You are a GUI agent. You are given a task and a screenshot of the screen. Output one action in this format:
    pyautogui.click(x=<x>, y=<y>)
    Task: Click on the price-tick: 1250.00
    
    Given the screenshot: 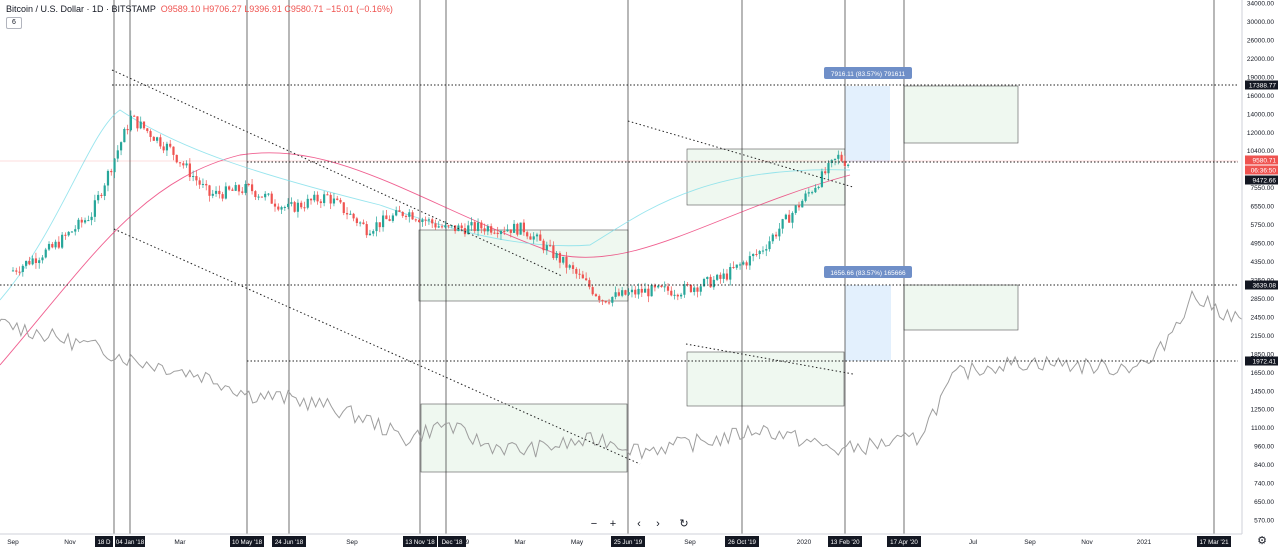 What is the action you would take?
    pyautogui.click(x=1263, y=410)
    